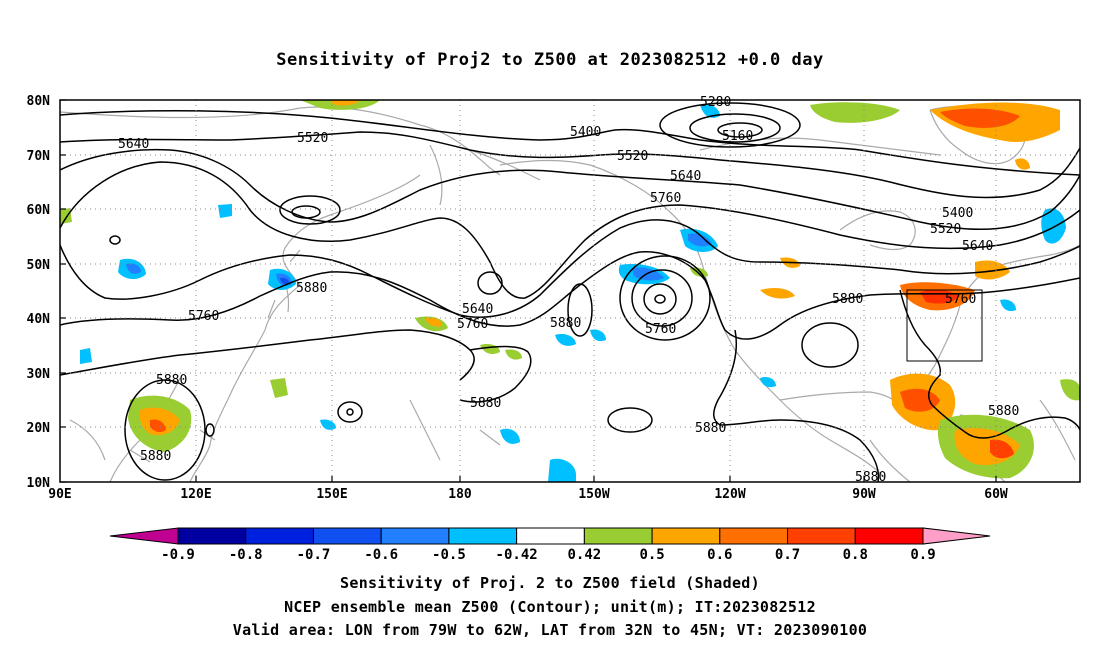  Describe the element at coordinates (956, 536) in the screenshot. I see `colorbar-right-arrow` at that location.